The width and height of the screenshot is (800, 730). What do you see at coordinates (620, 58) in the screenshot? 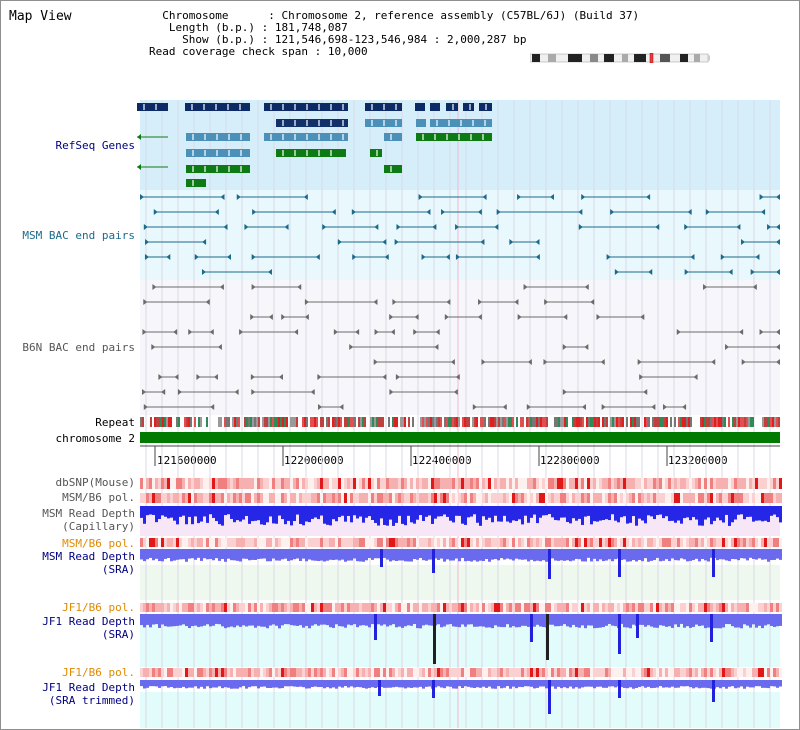
I see `chromosome-ideogram` at bounding box center [620, 58].